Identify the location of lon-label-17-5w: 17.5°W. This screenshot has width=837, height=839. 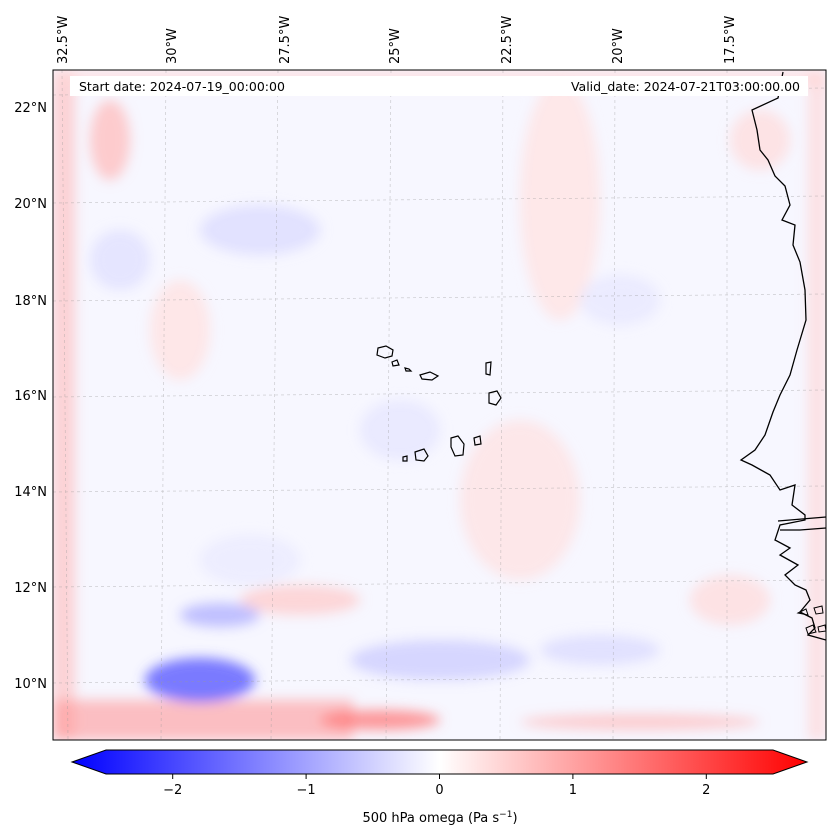
(730, 40).